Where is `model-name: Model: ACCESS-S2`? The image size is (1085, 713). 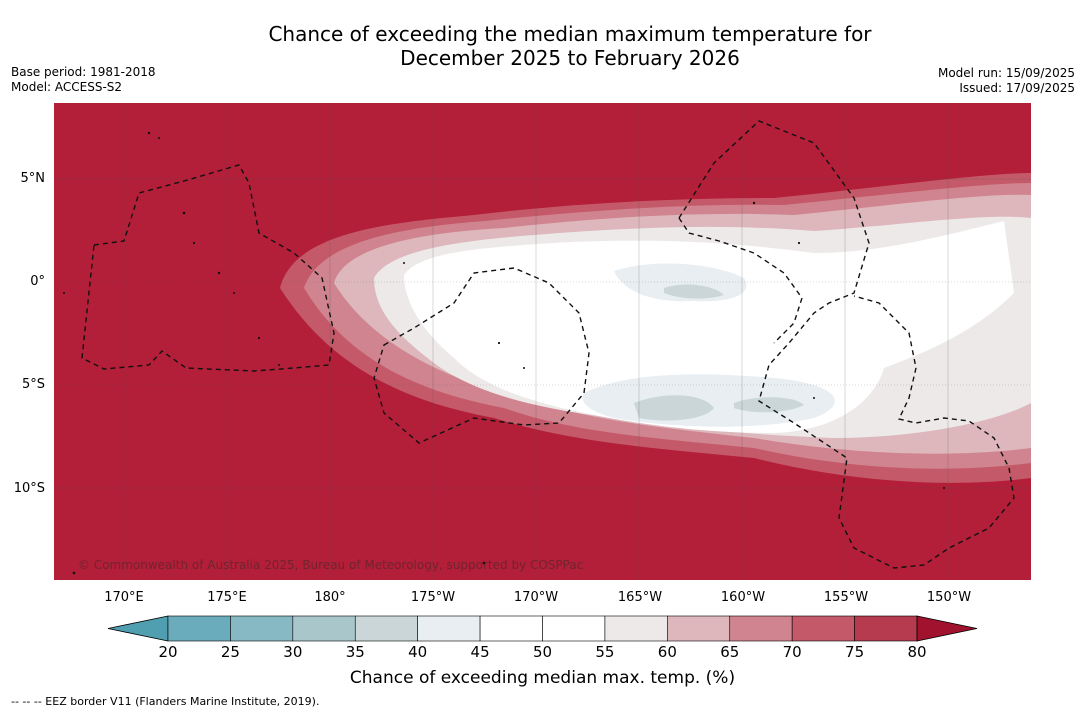
model-name: Model: ACCESS-S2 is located at coordinates (67, 87).